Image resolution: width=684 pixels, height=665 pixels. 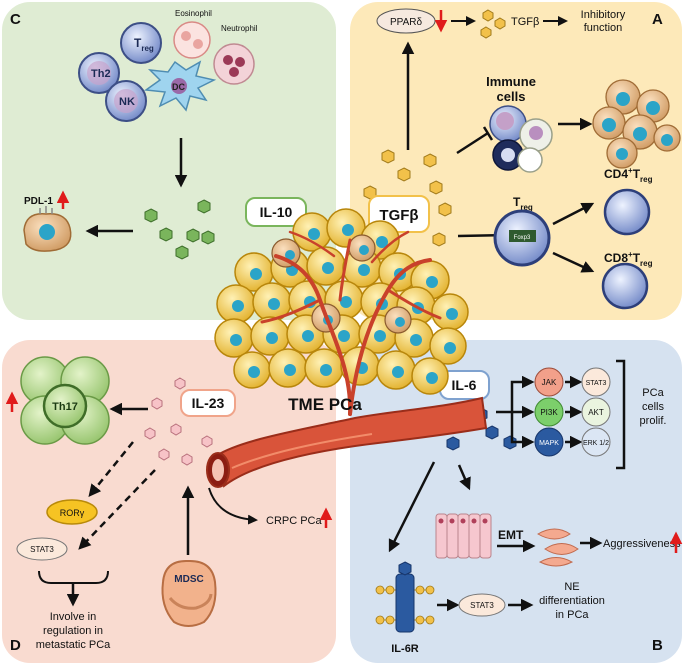 I want to click on tumor-brown-cells, so click(x=341, y=284).